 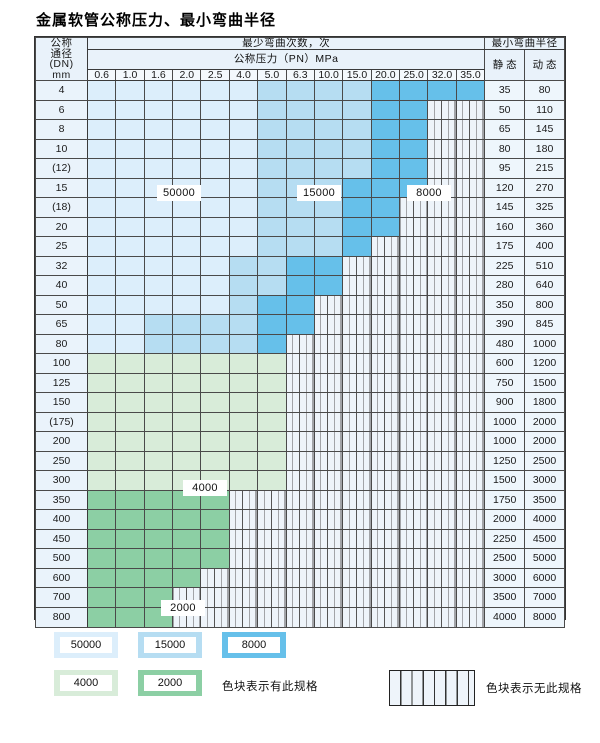 I want to click on table-row: 6 50 110, so click(x=299, y=110).